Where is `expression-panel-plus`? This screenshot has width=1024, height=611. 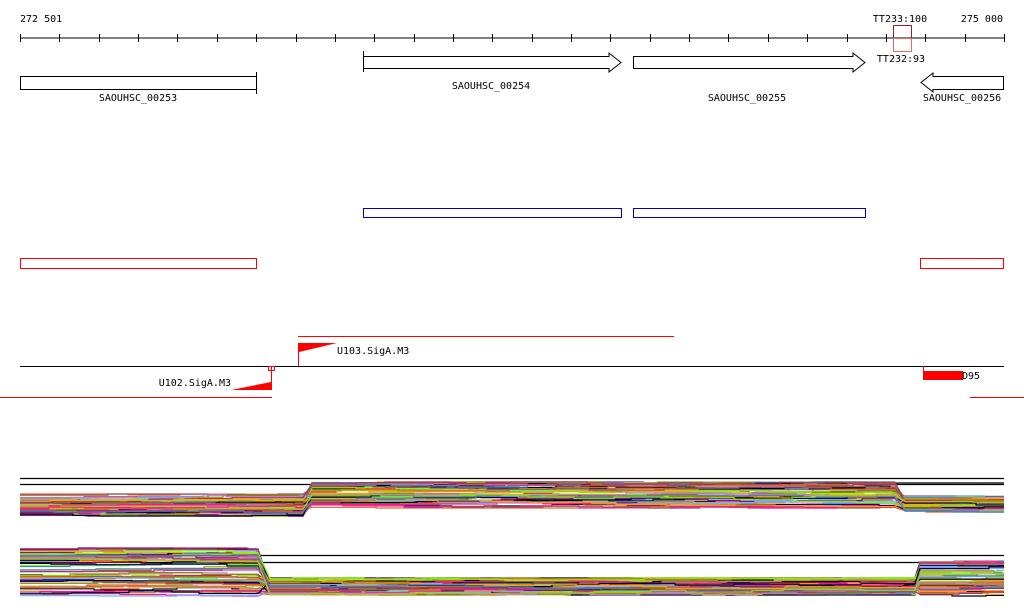
expression-panel-plus is located at coordinates (512, 497).